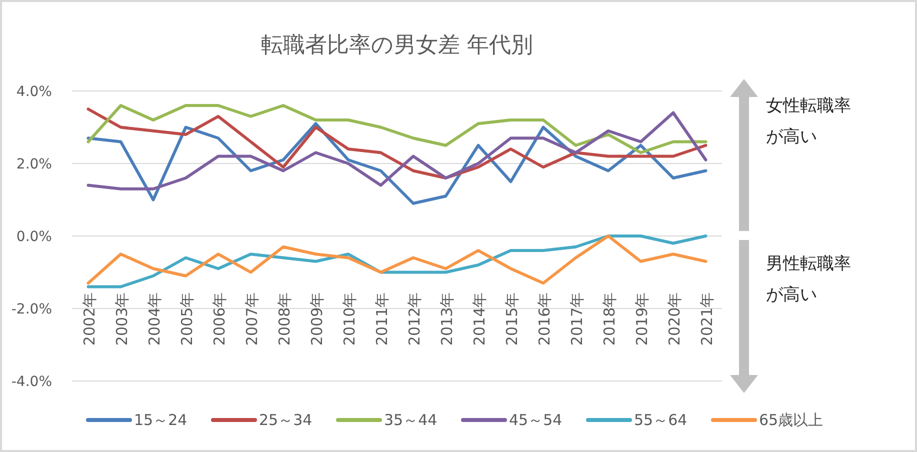 This screenshot has width=917, height=452. Describe the element at coordinates (544, 319) in the screenshot. I see `x-tick-label: 2016年` at that location.